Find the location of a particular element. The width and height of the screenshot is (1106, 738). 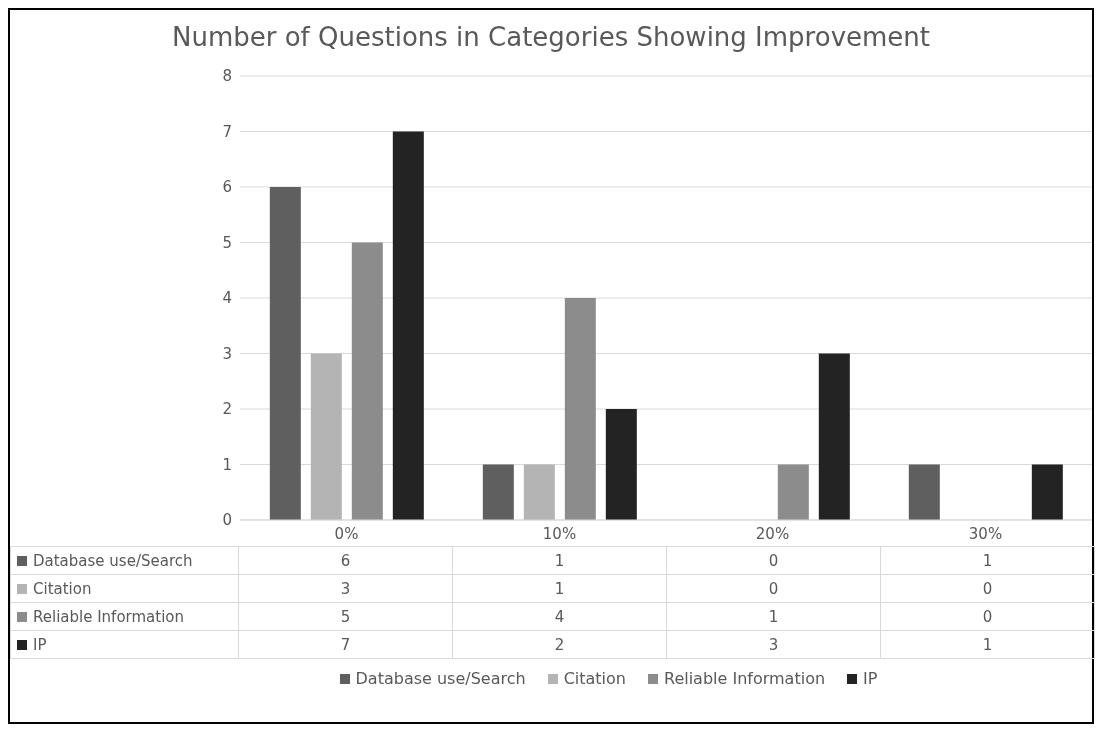

text: Database use/Search is located at coordinates (440, 678).